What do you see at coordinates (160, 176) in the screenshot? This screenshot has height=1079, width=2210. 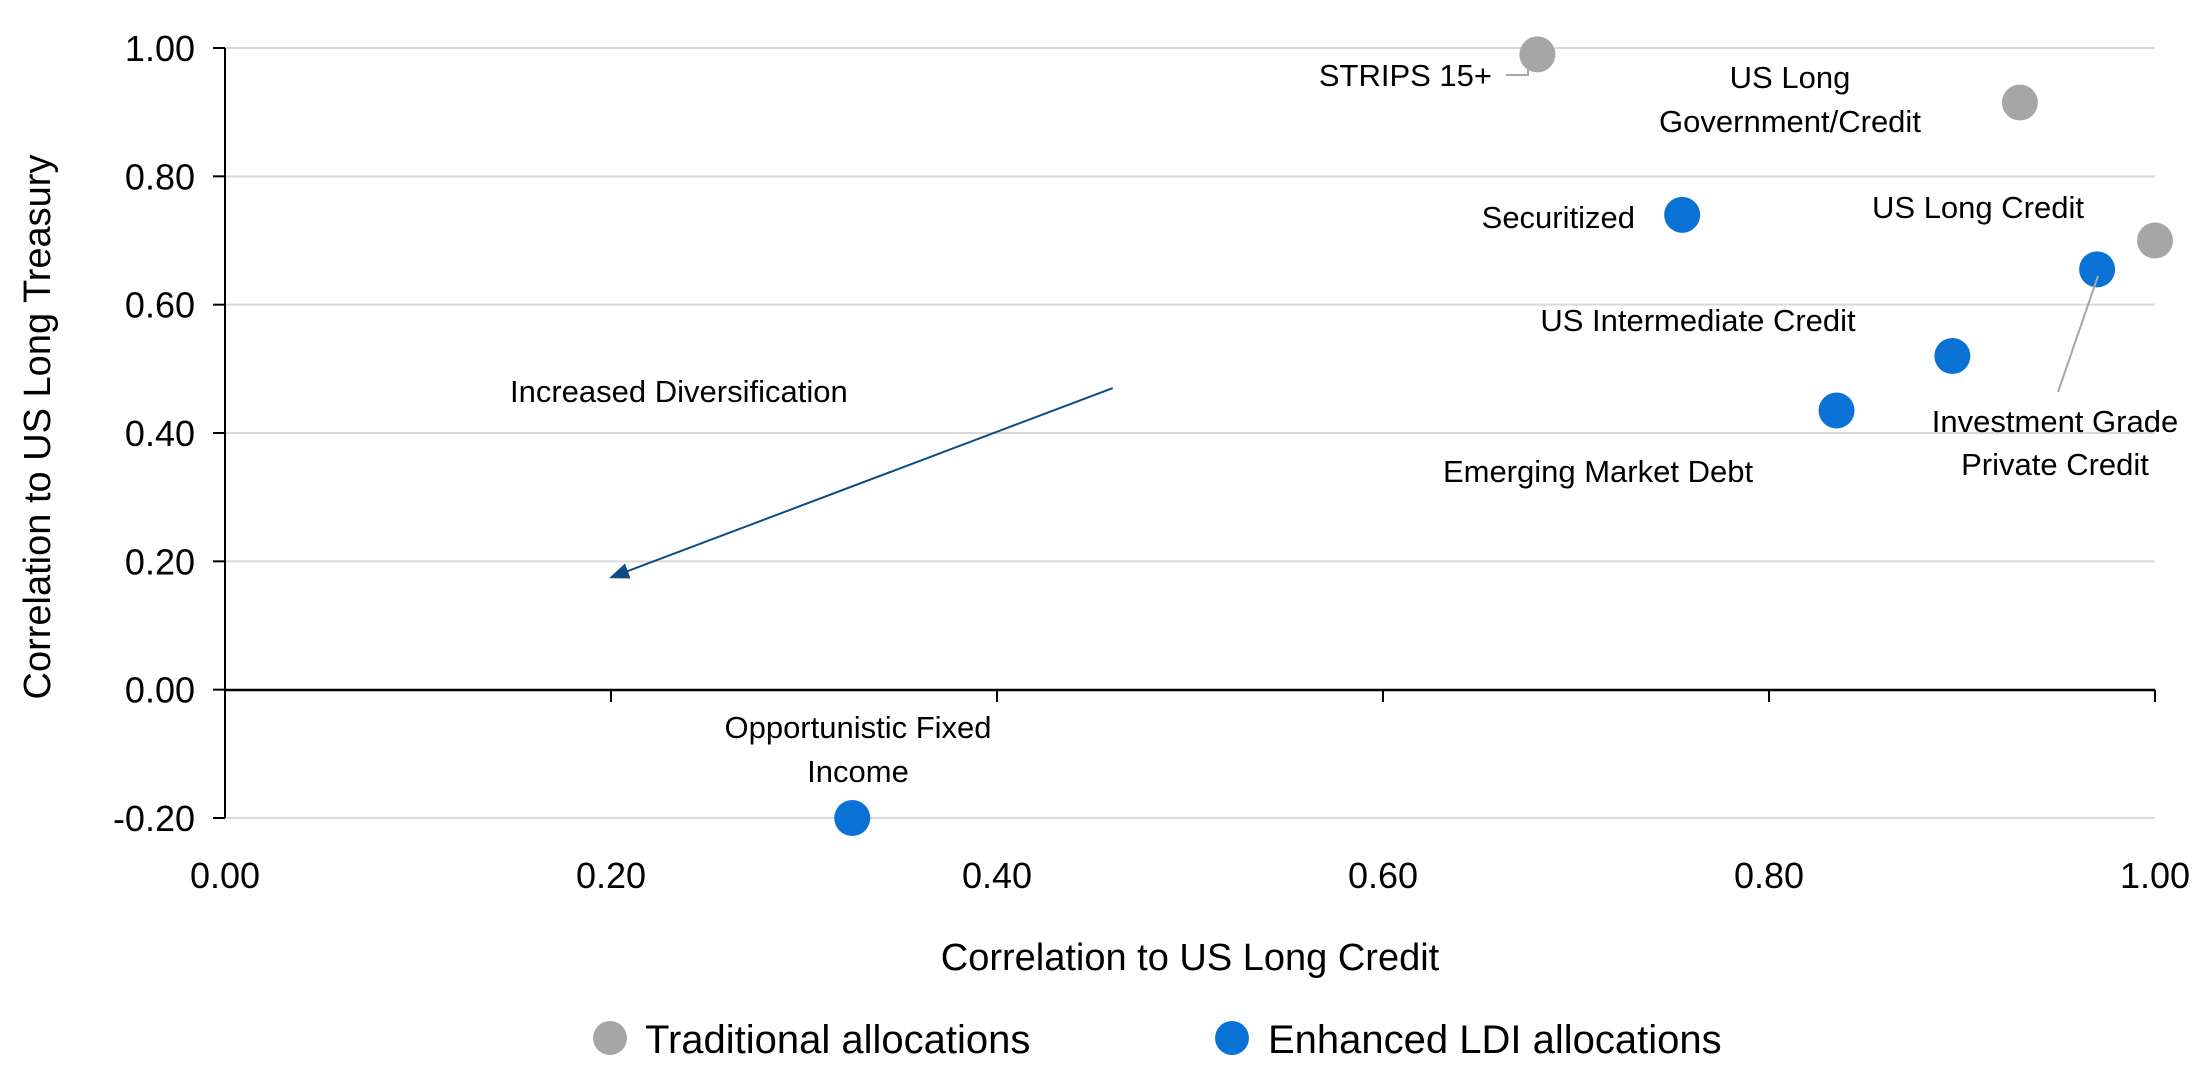 I see `y-tick-label: 0.80` at bounding box center [160, 176].